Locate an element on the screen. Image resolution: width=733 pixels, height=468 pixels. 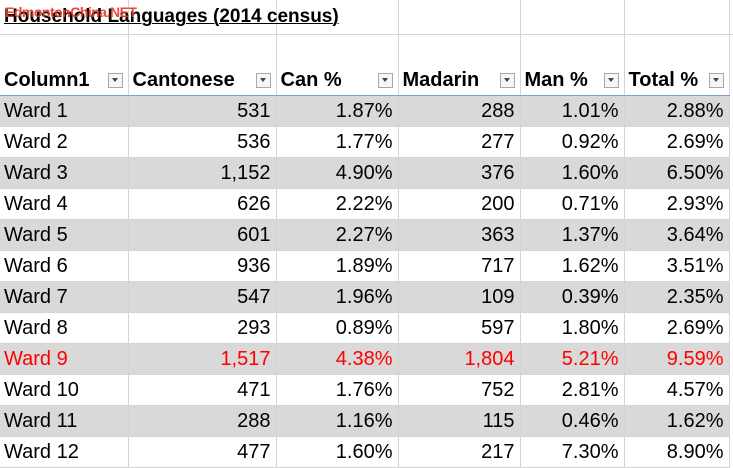
cantonese-cell: 531 is located at coordinates (202, 111).